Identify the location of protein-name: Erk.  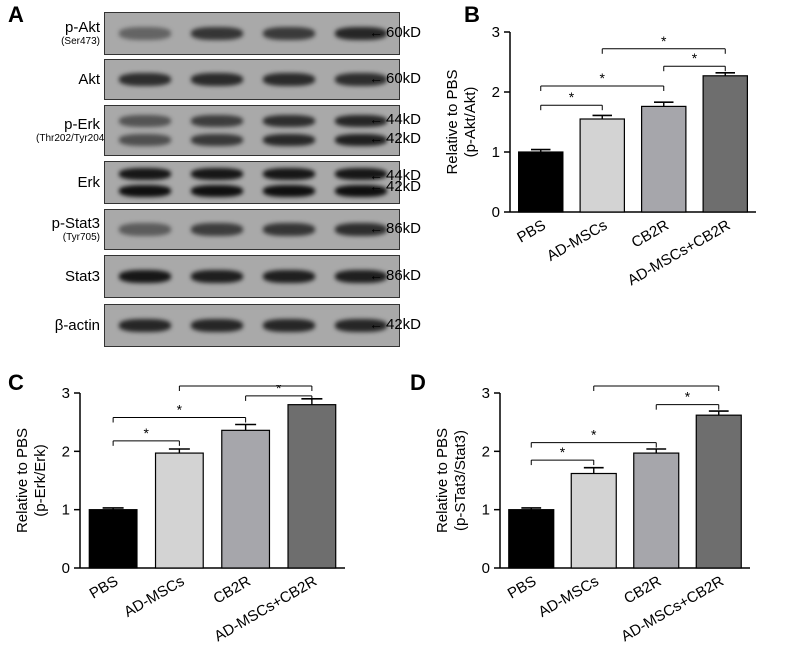
(89, 182).